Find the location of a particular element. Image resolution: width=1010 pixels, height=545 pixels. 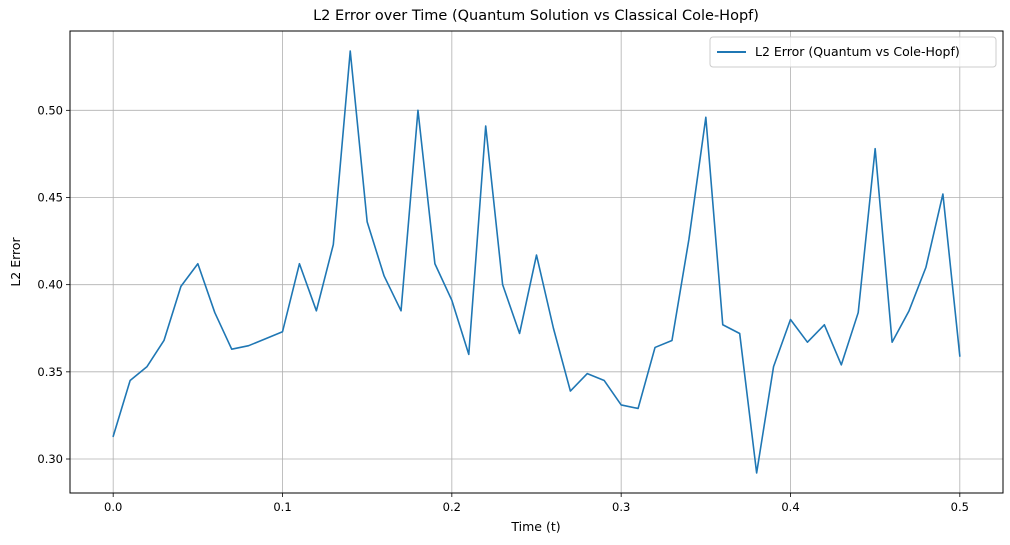

y-tick-label: 0.40 is located at coordinates (50, 285).